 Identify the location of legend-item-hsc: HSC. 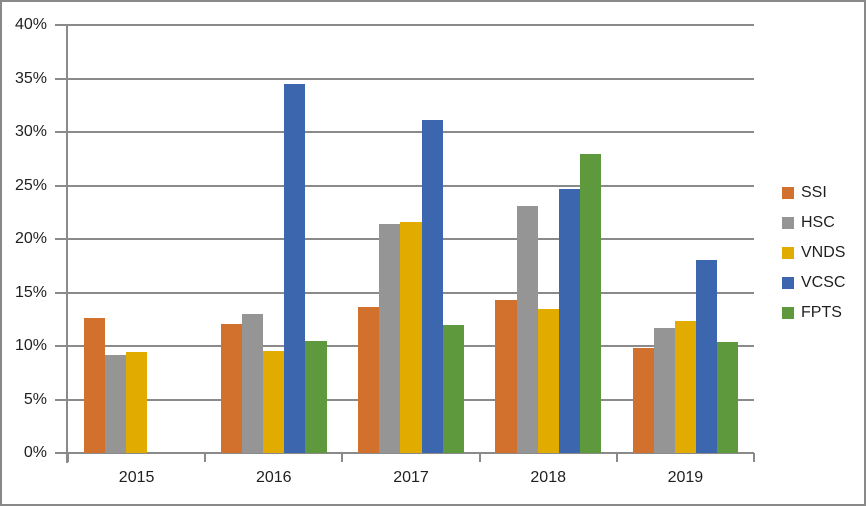
(813, 222).